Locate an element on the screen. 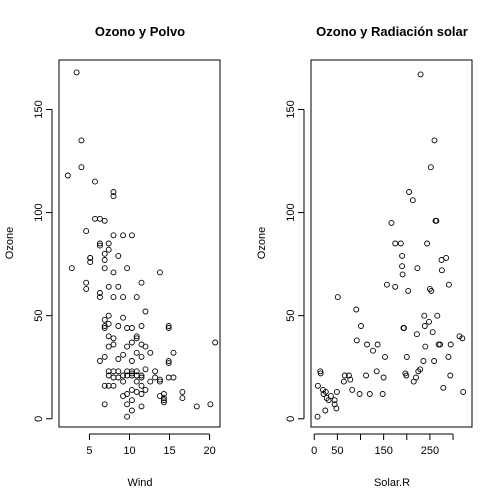  x-tick-label: 20 is located at coordinates (209, 451).